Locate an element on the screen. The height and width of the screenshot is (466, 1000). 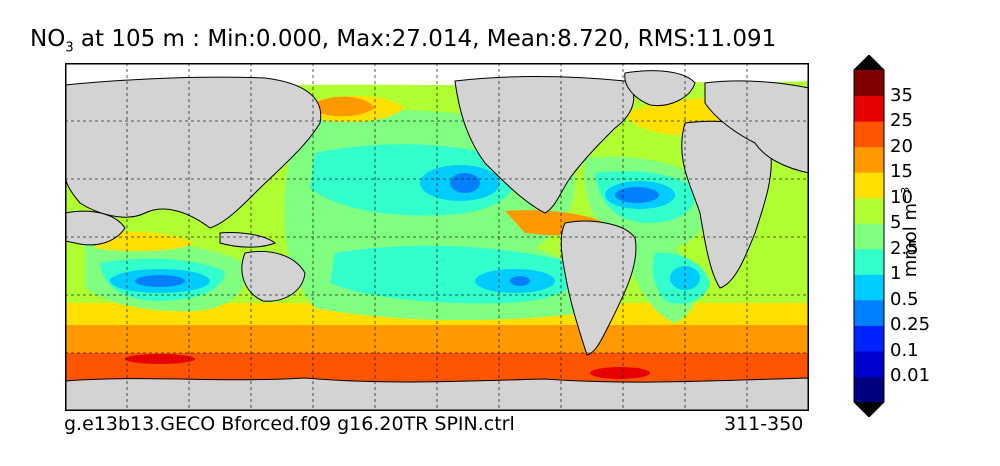
colorbar is located at coordinates (869, 236).